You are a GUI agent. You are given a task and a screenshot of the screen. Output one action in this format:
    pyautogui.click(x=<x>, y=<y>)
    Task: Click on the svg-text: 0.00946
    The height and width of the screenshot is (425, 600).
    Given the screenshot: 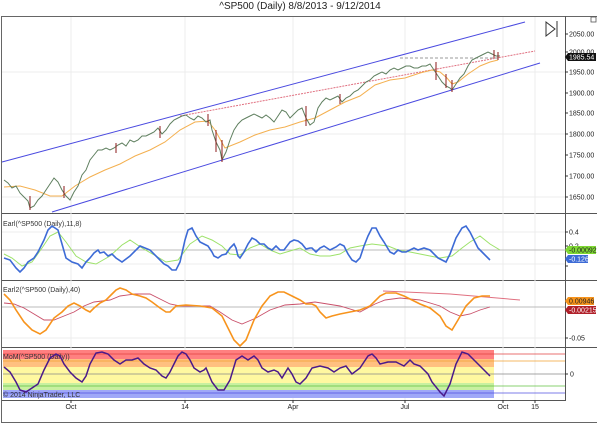 What is the action you would take?
    pyautogui.click(x=581, y=302)
    